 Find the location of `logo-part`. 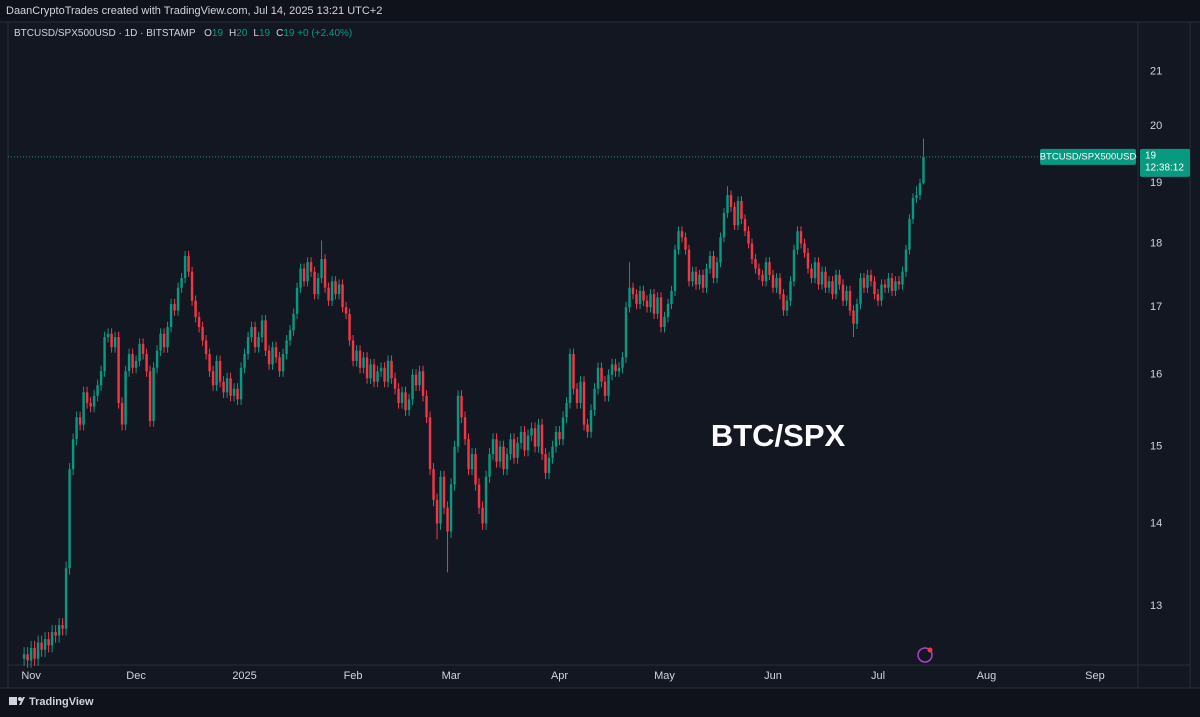

logo-part is located at coordinates (22, 701).